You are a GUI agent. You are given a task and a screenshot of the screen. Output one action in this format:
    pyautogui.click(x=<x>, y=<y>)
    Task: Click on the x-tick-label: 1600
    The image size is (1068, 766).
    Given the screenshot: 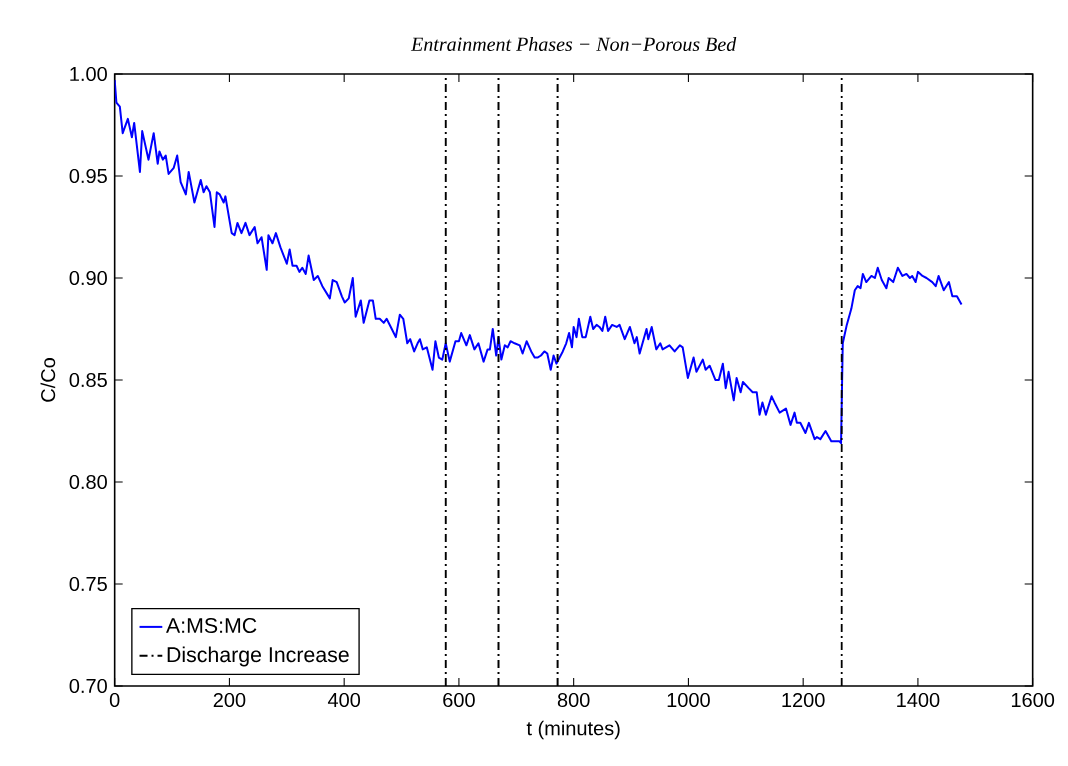 What is the action you would take?
    pyautogui.click(x=1033, y=700)
    